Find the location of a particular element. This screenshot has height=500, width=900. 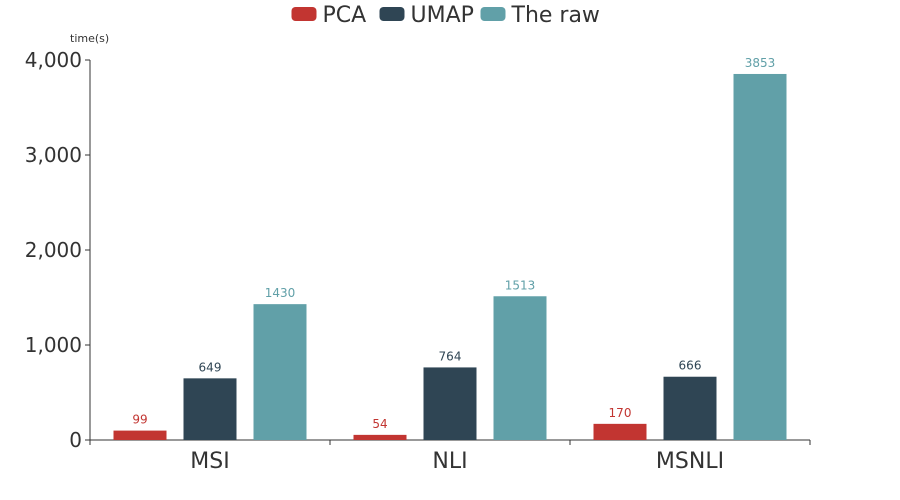

y-tick-label: 0 is located at coordinates (75, 440).